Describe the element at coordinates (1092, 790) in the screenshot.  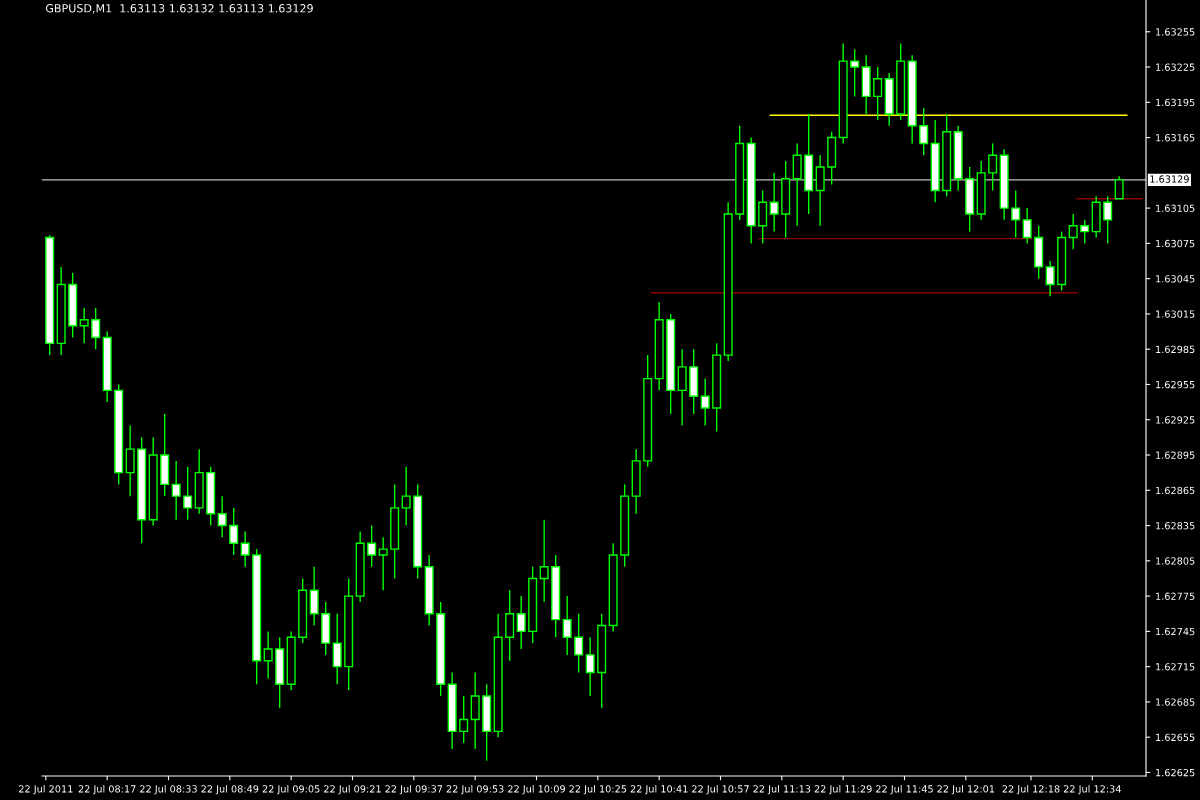
I see `x-tick-label: 22 Jul 12:34` at that location.